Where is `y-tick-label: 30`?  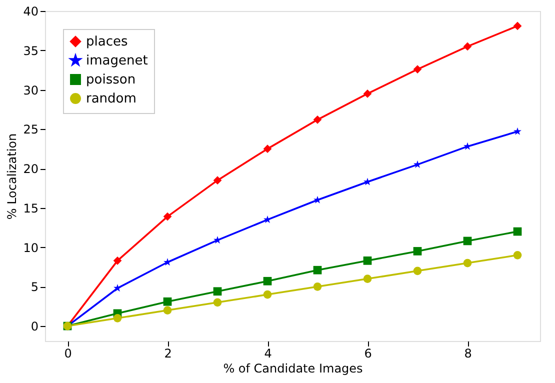
y-tick-label: 30 is located at coordinates (30, 90).